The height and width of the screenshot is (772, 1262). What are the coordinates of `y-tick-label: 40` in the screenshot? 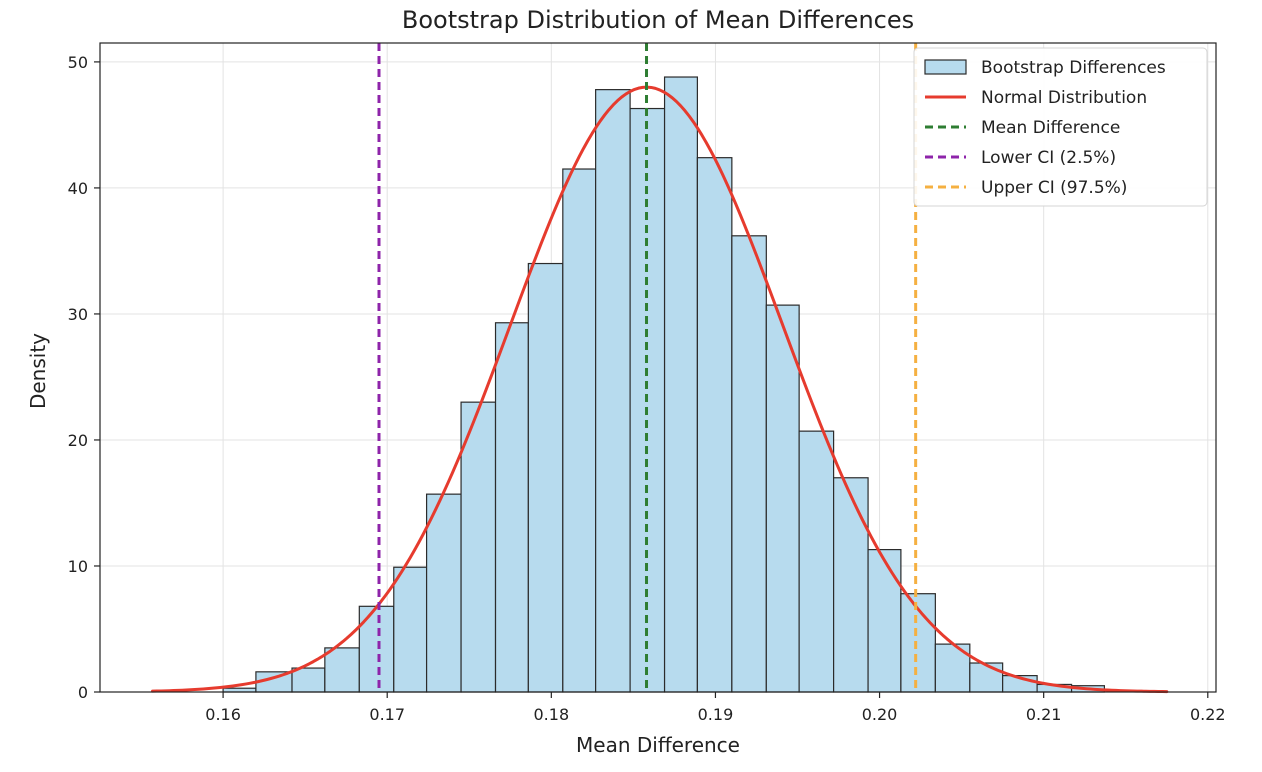 It's located at (78, 188).